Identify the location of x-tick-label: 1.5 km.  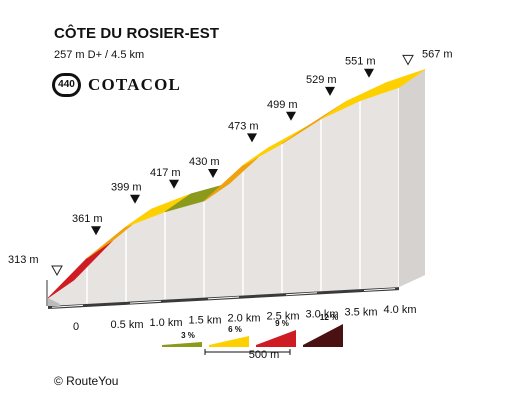
(204, 321).